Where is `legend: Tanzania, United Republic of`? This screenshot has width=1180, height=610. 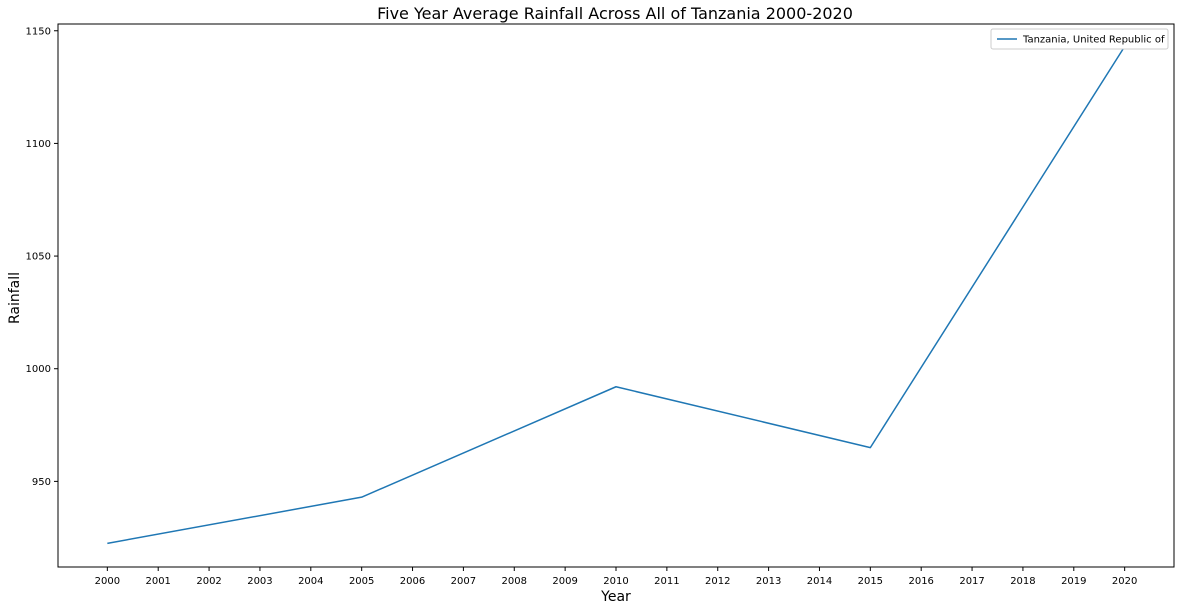
legend: Tanzania, United Republic of is located at coordinates (1079, 39).